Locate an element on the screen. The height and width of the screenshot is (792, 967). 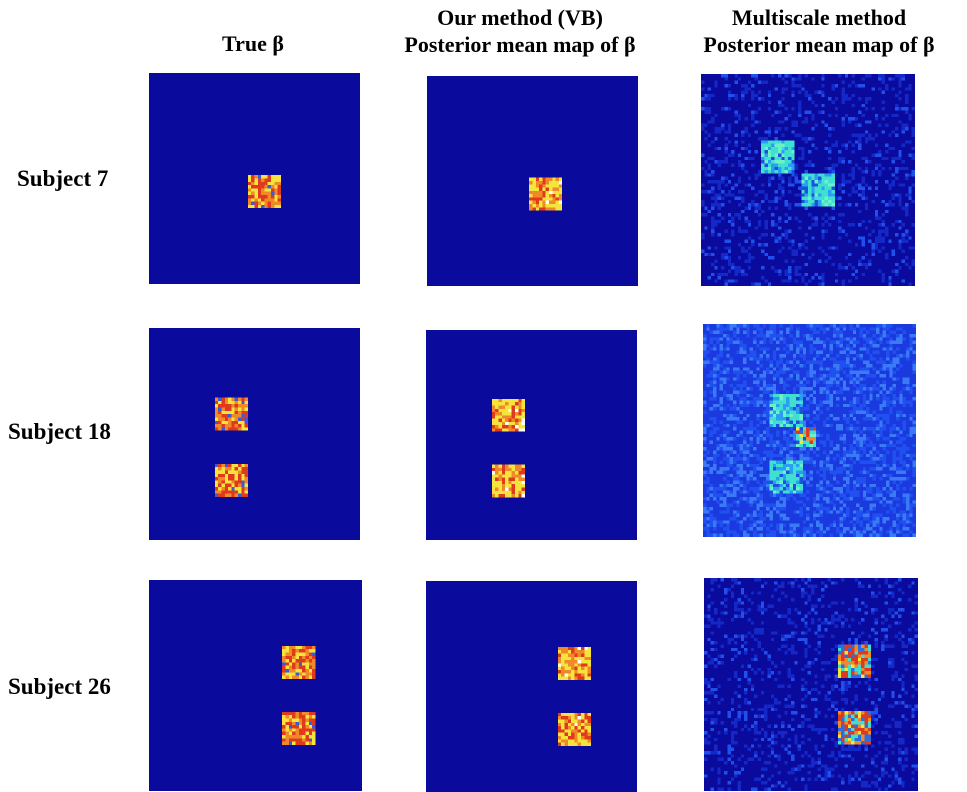
header-true-beta-text: True β is located at coordinates (253, 43).